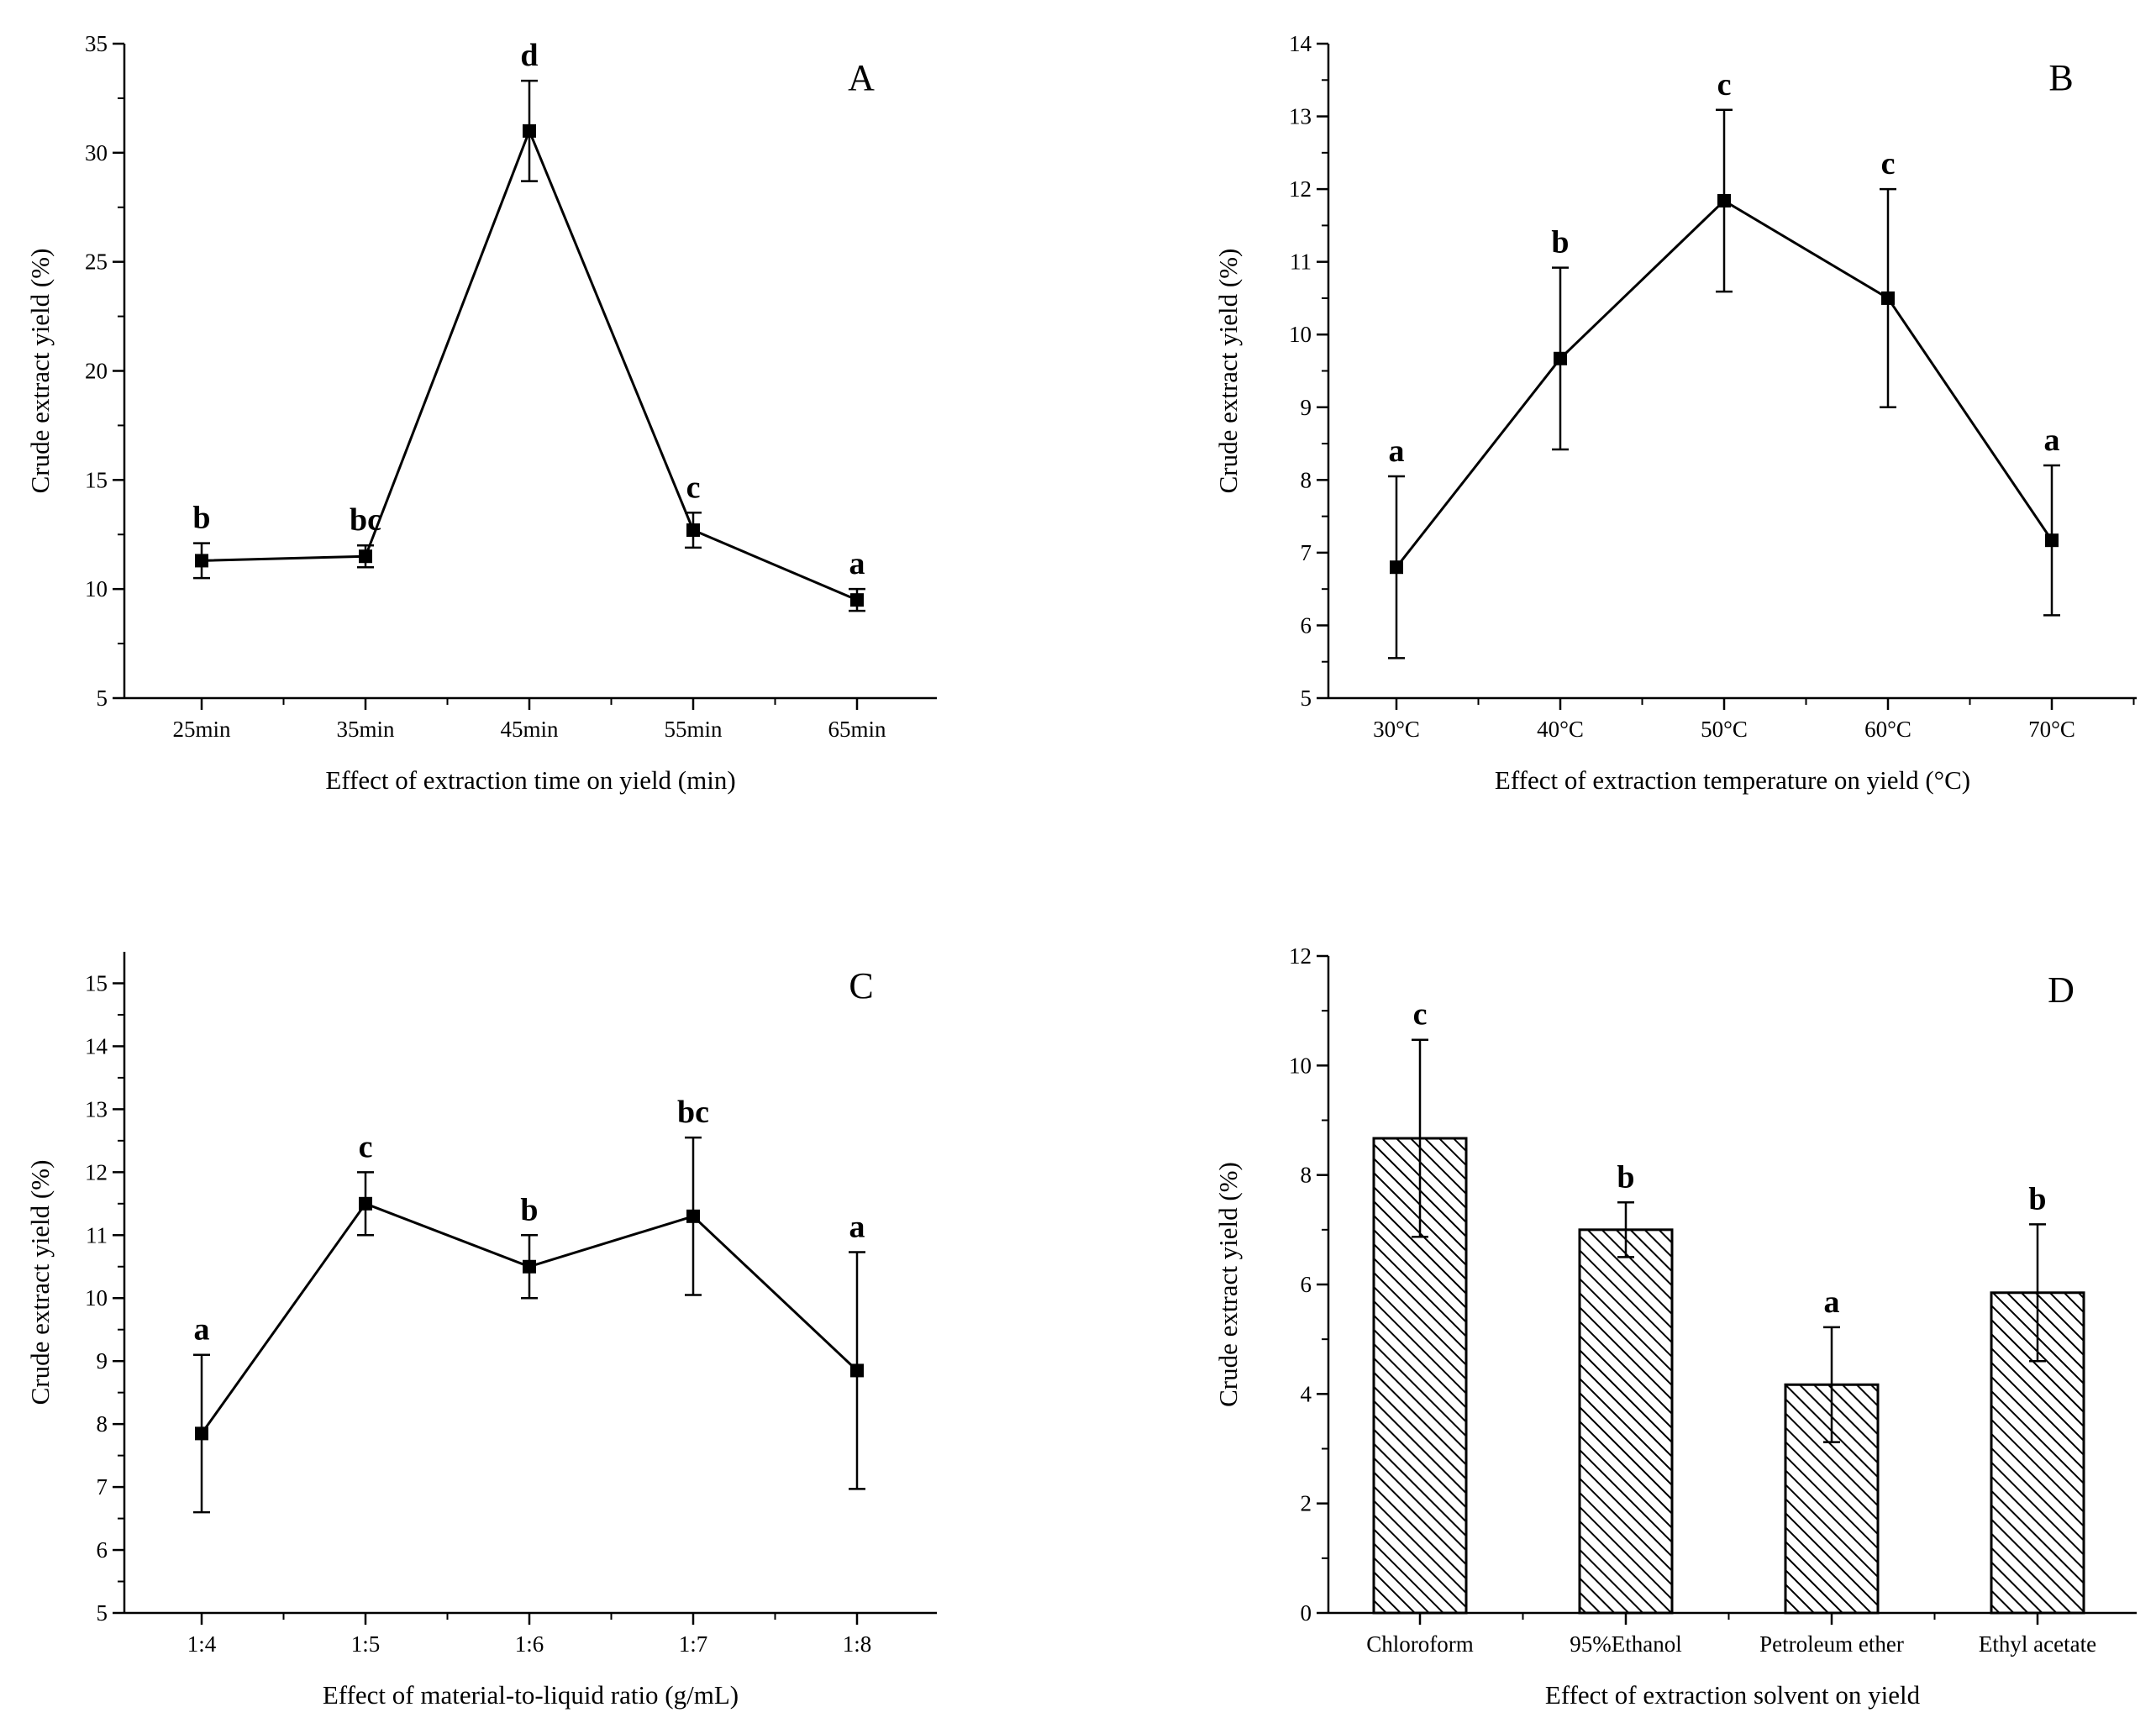 This screenshot has width=2156, height=1723. What do you see at coordinates (529, 729) in the screenshot?
I see `x-tick-label: 45min` at bounding box center [529, 729].